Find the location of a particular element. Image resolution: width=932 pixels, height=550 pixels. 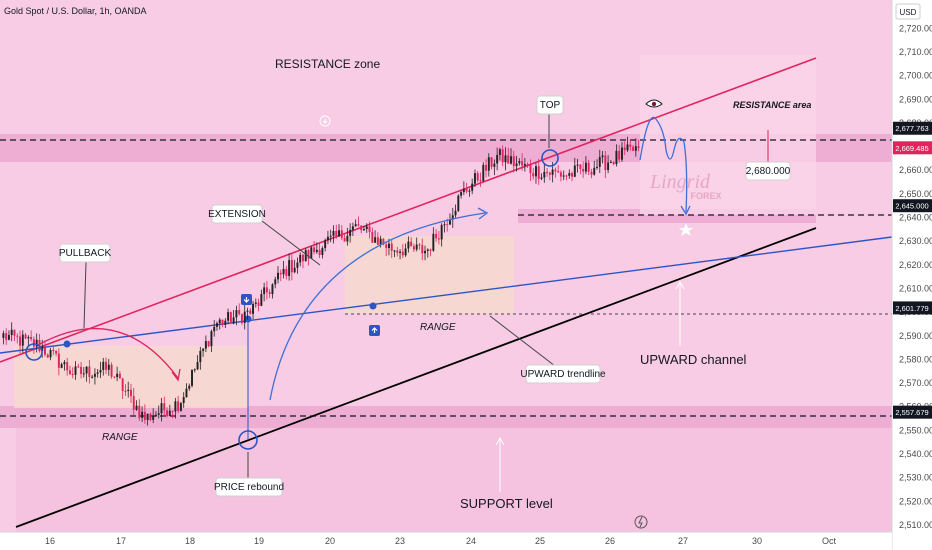

projection-path is located at coordinates (663, 164).